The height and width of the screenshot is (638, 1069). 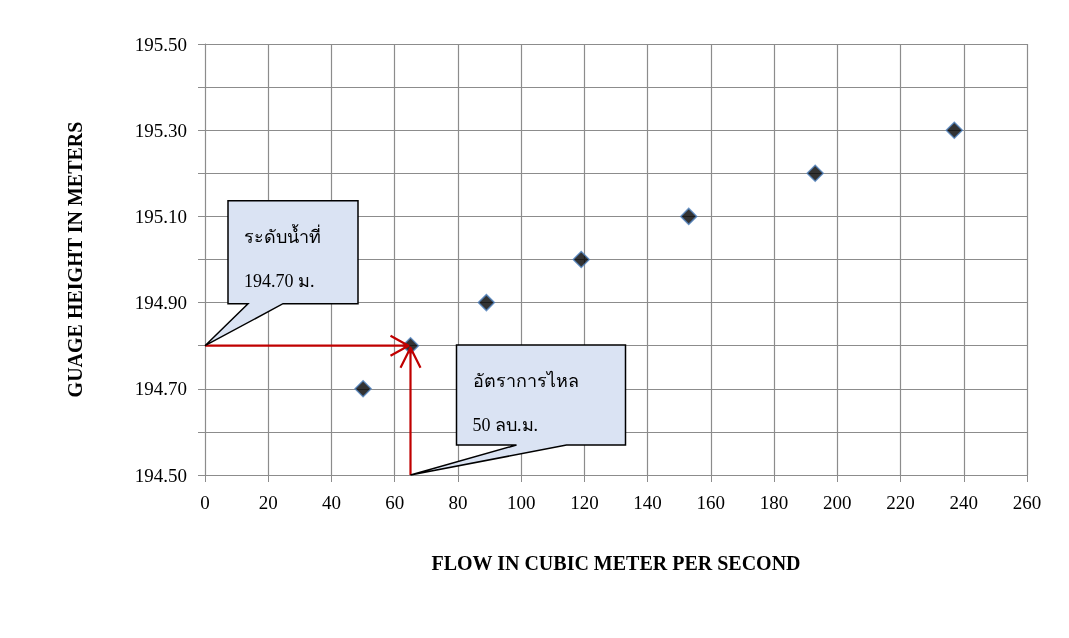 I want to click on x-tick-label: 0, so click(x=205, y=502).